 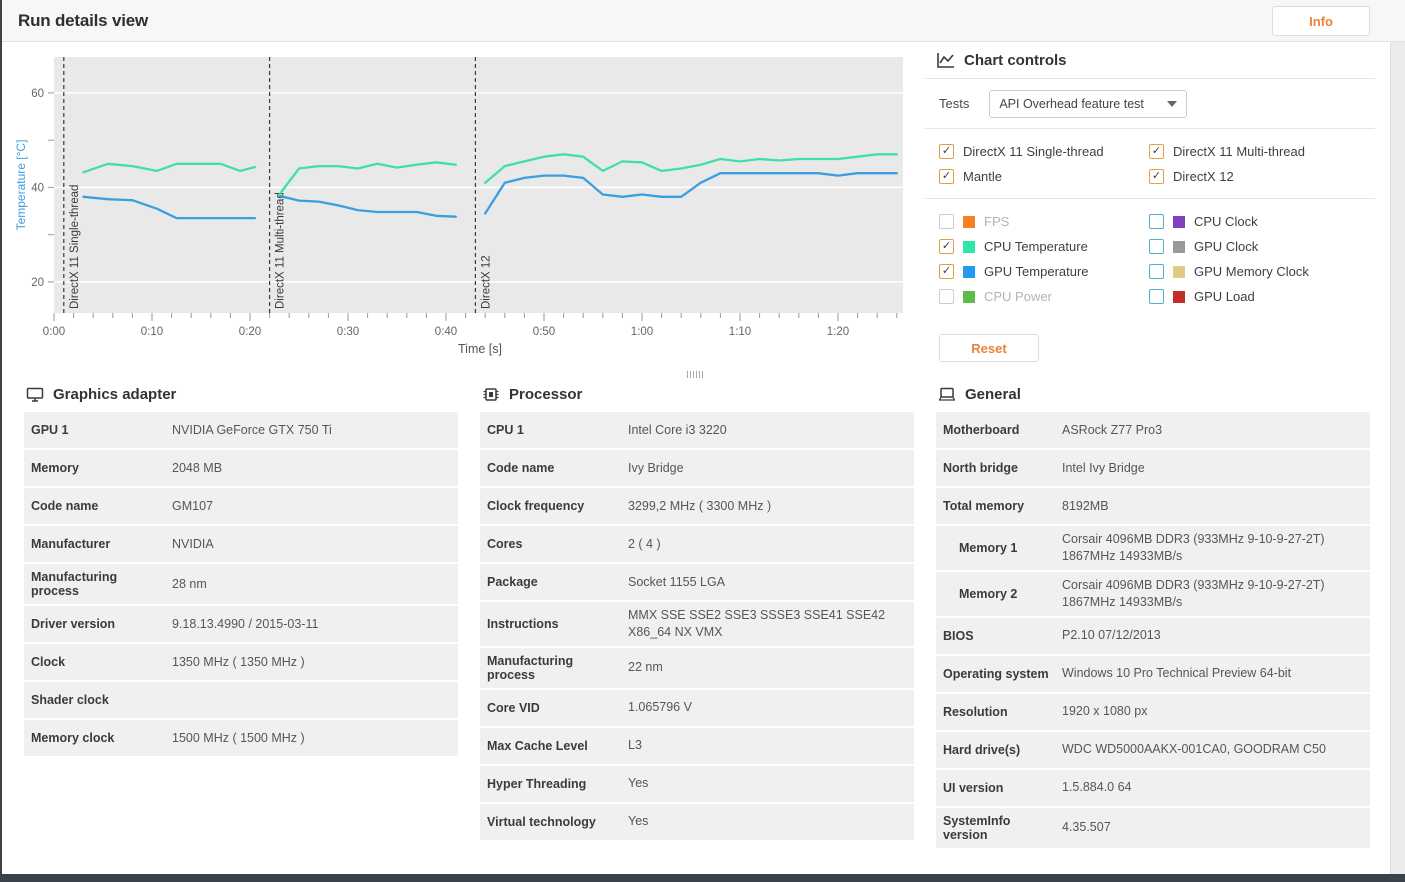 What do you see at coordinates (1321, 21) in the screenshot?
I see `info-button: Info` at bounding box center [1321, 21].